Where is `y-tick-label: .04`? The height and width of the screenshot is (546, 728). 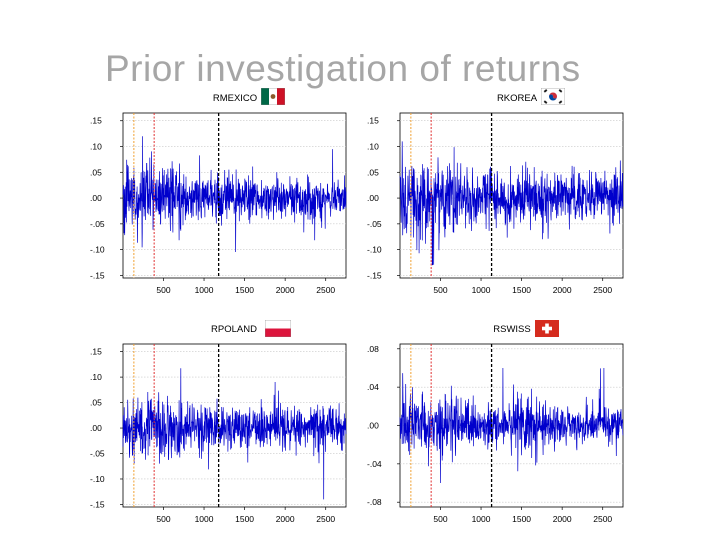
y-tick-label: .04 is located at coordinates (373, 387).